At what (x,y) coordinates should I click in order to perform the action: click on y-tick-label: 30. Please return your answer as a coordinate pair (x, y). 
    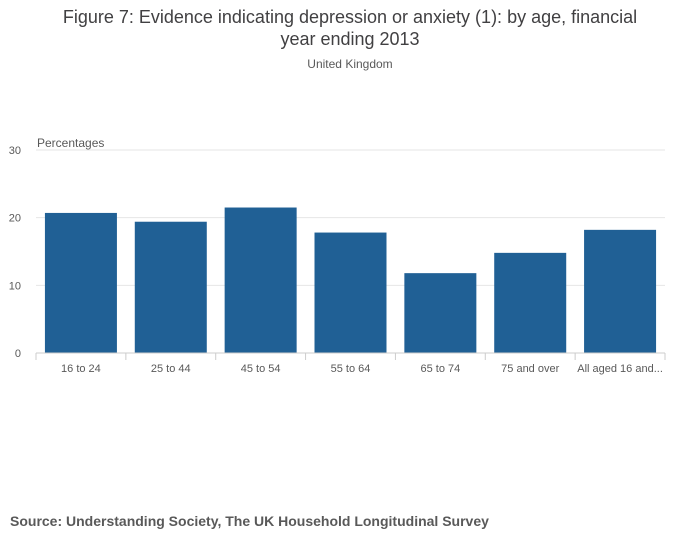
    Looking at the image, I should click on (15, 151).